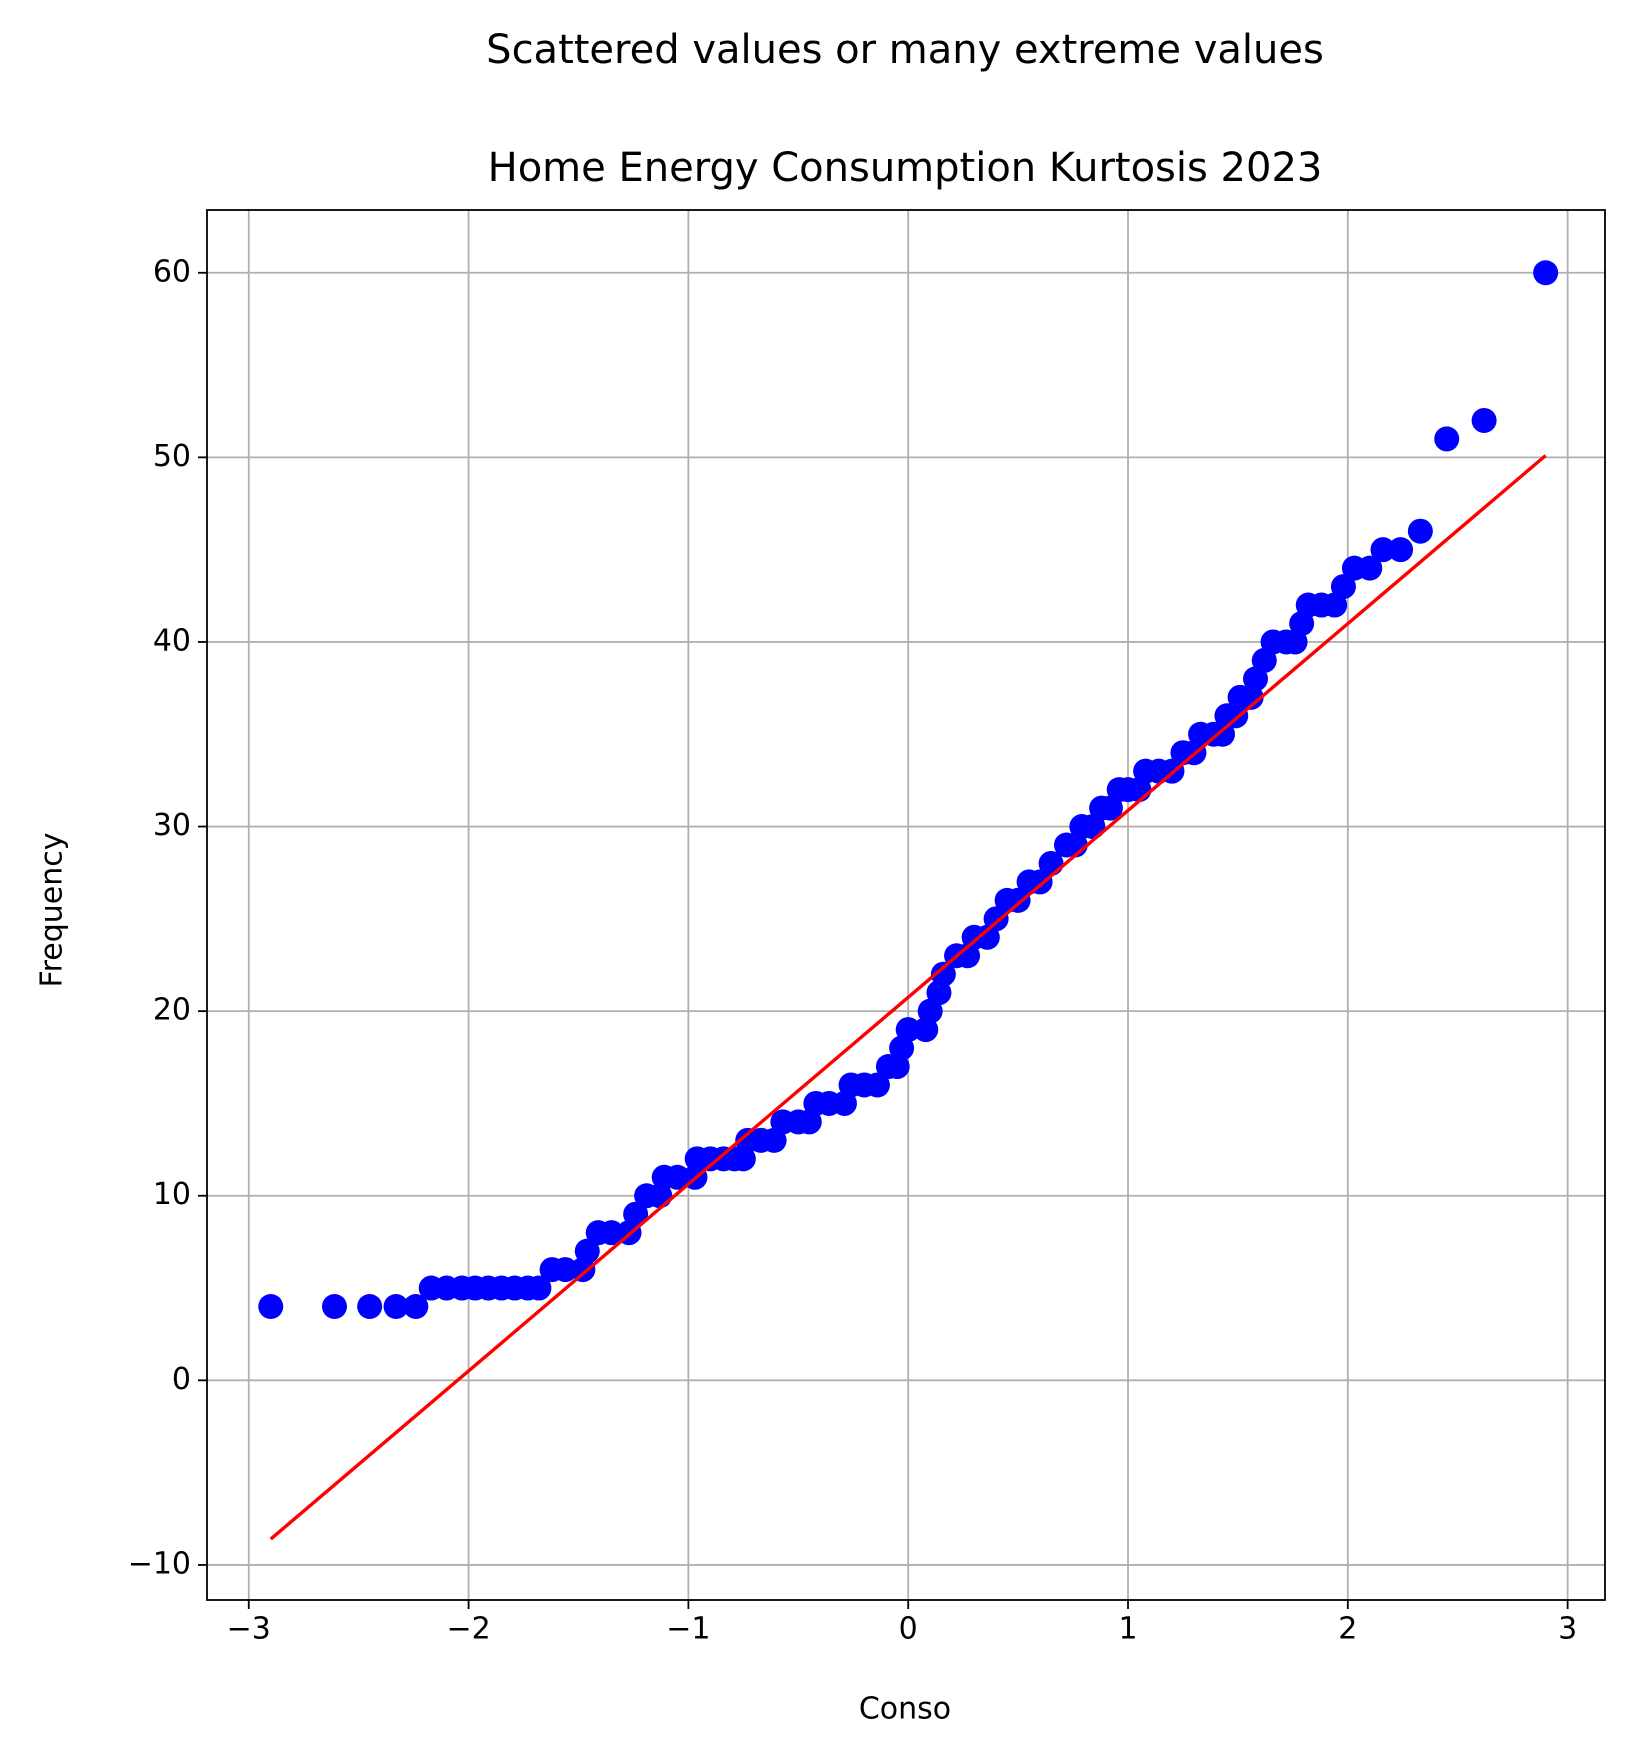  Describe the element at coordinates (688, 1629) in the screenshot. I see `x-tick-label: −1` at that location.